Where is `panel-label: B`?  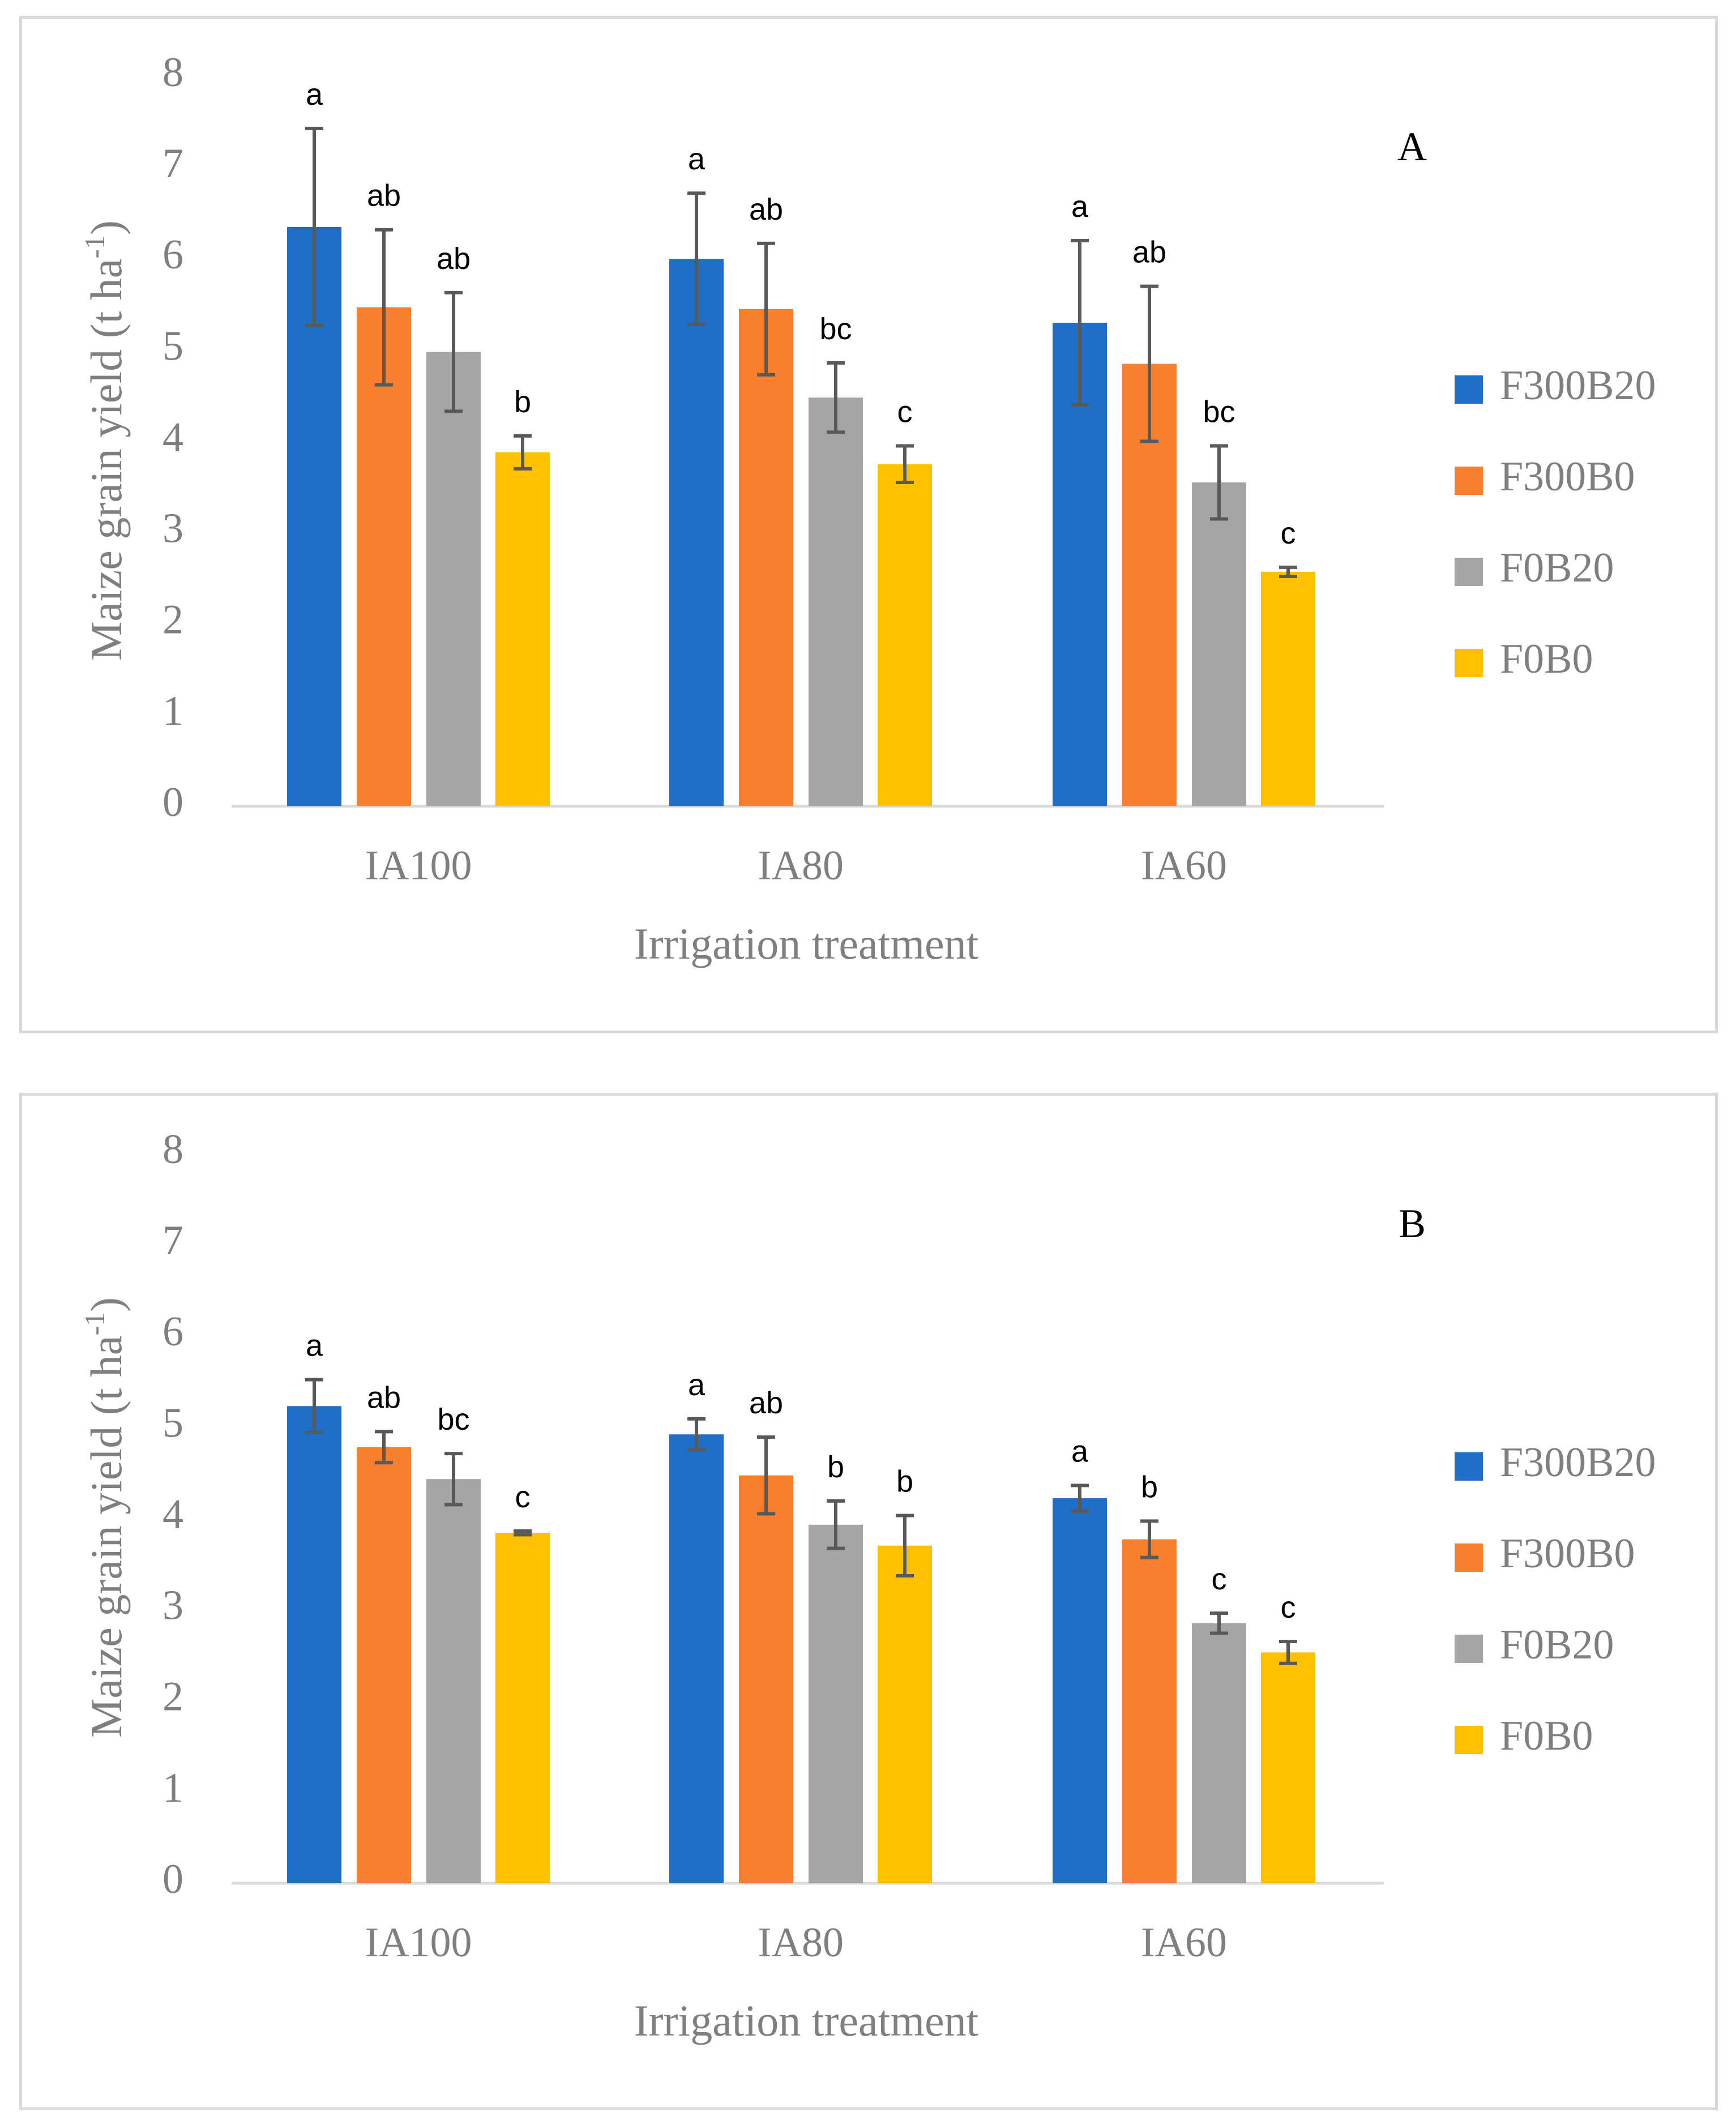
panel-label: B is located at coordinates (1412, 1223).